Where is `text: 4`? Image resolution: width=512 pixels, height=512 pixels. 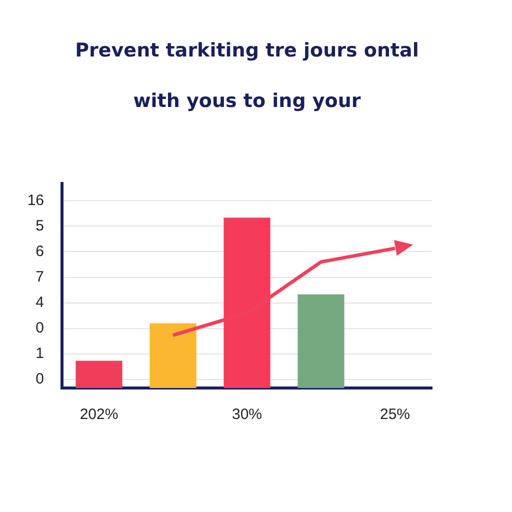 text: 4 is located at coordinates (40, 302).